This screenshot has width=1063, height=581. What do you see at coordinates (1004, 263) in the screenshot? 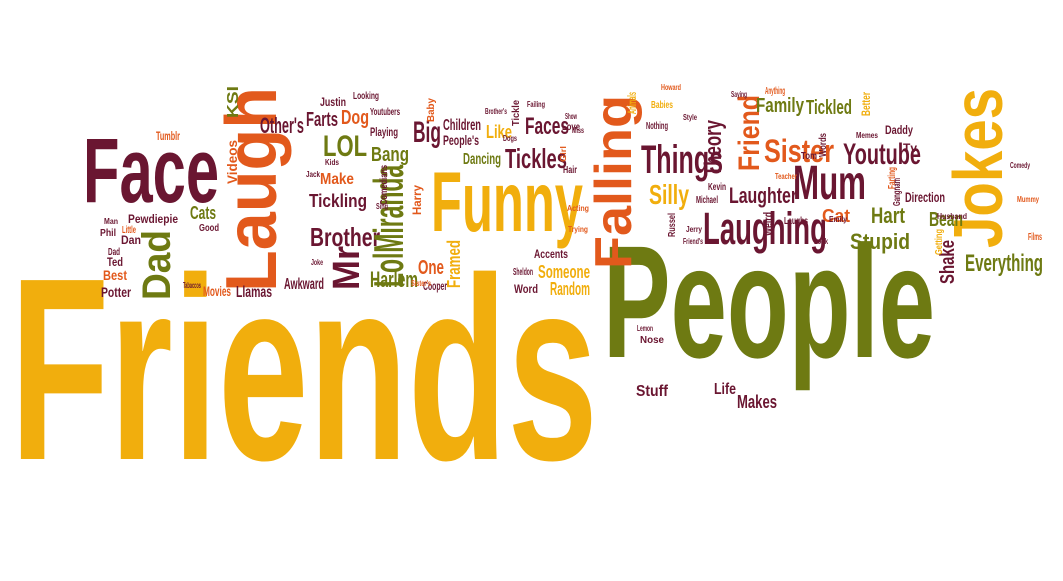
I see `word-everything: Everything` at bounding box center [1004, 263].